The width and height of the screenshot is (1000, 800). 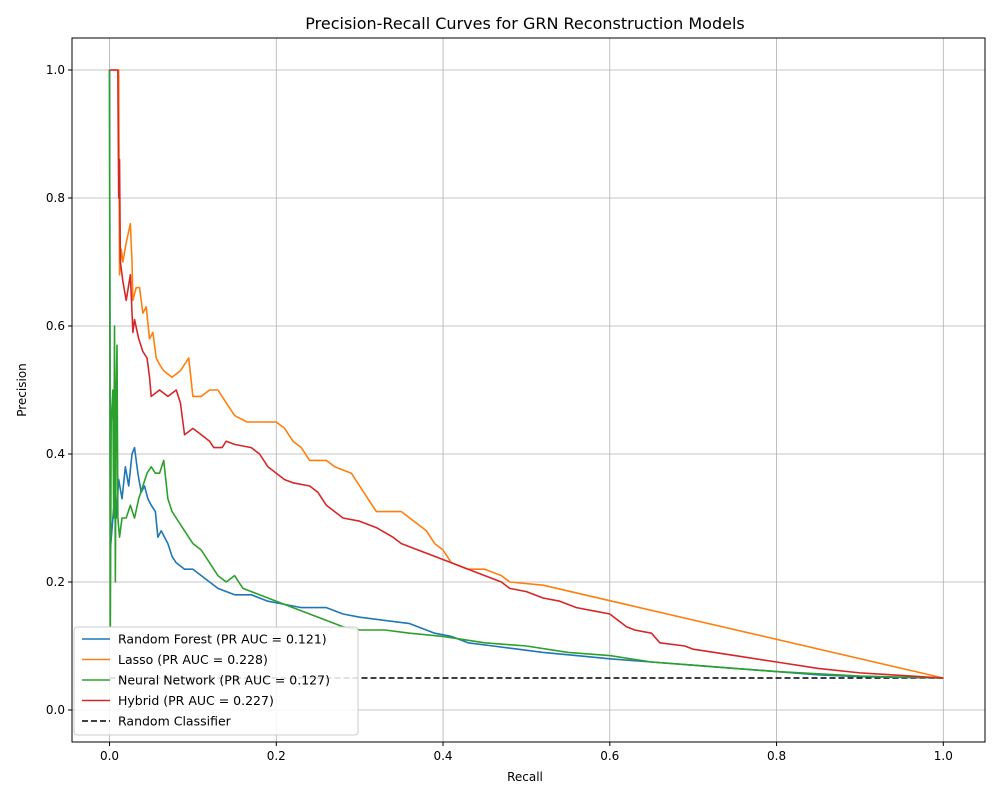 I want to click on x-tick-label: 0.8, so click(x=776, y=756).